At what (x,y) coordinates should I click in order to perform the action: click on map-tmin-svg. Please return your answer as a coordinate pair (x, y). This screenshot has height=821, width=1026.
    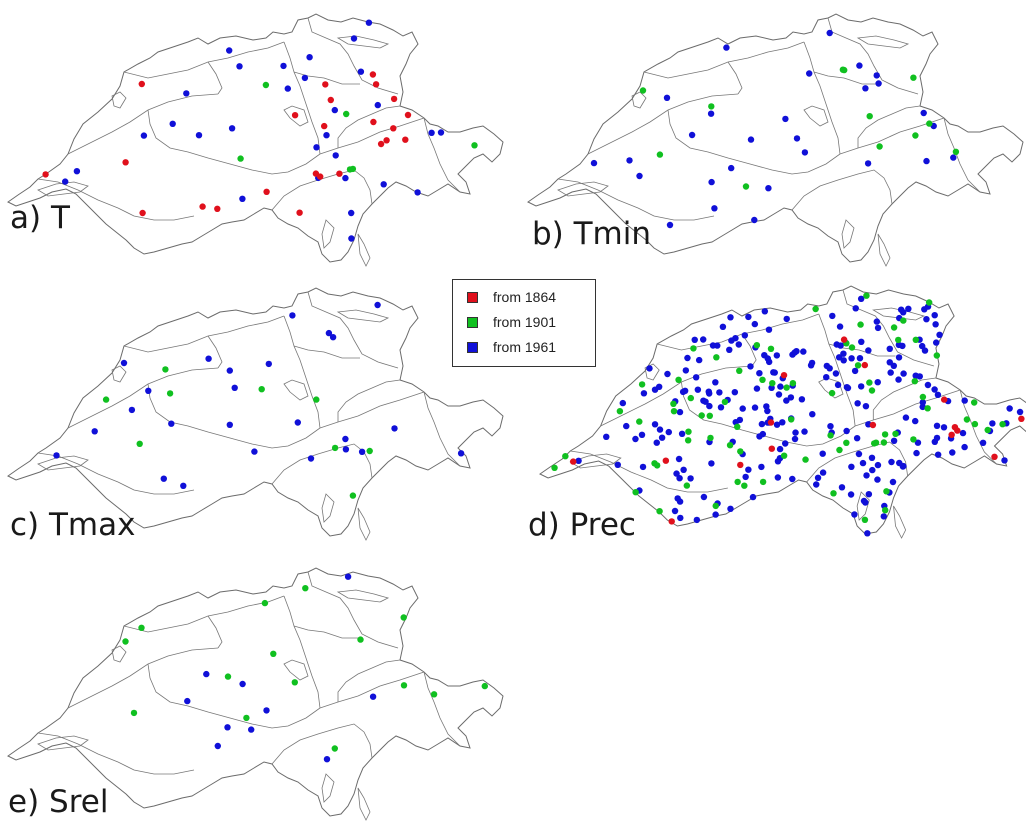
    Looking at the image, I should click on (775, 140).